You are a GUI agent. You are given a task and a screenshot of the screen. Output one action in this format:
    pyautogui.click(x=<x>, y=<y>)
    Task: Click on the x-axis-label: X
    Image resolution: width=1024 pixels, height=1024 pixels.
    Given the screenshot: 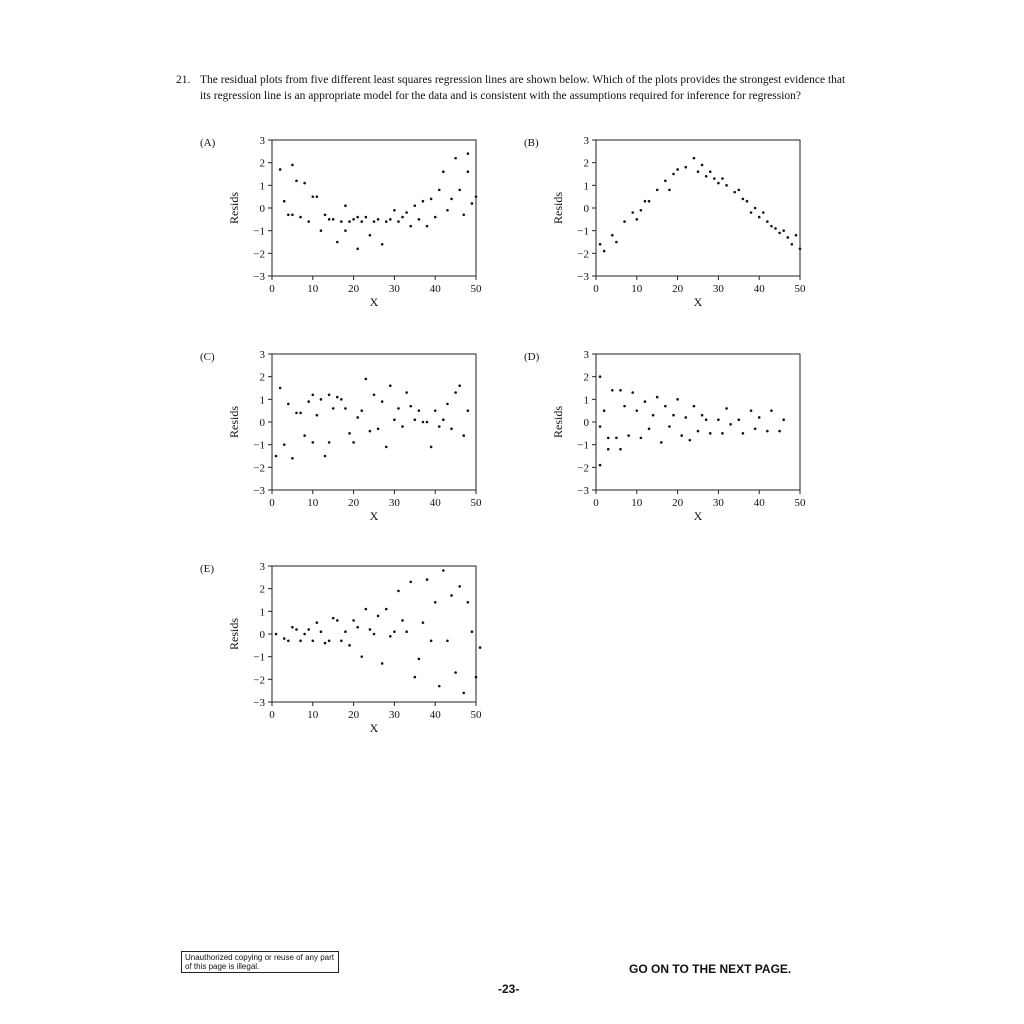 What is the action you would take?
    pyautogui.click(x=698, y=516)
    